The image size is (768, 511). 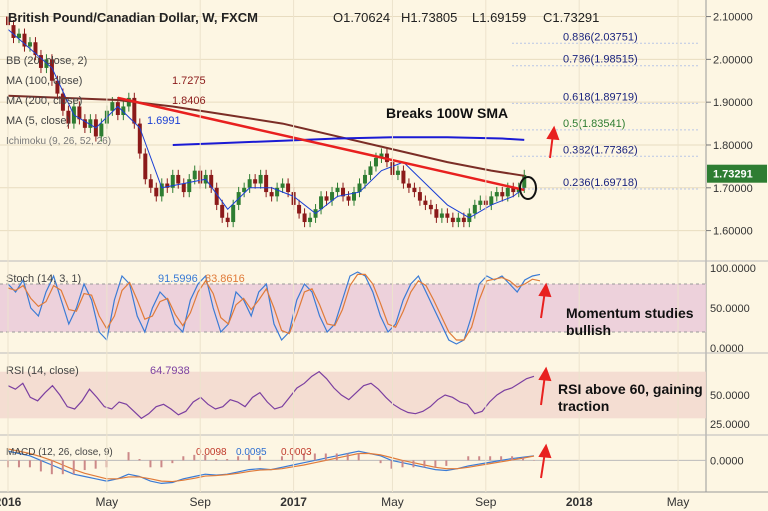 I want to click on legend-ichimoku: Ichimoku (9, 26, 52, 26), so click(x=58, y=141).